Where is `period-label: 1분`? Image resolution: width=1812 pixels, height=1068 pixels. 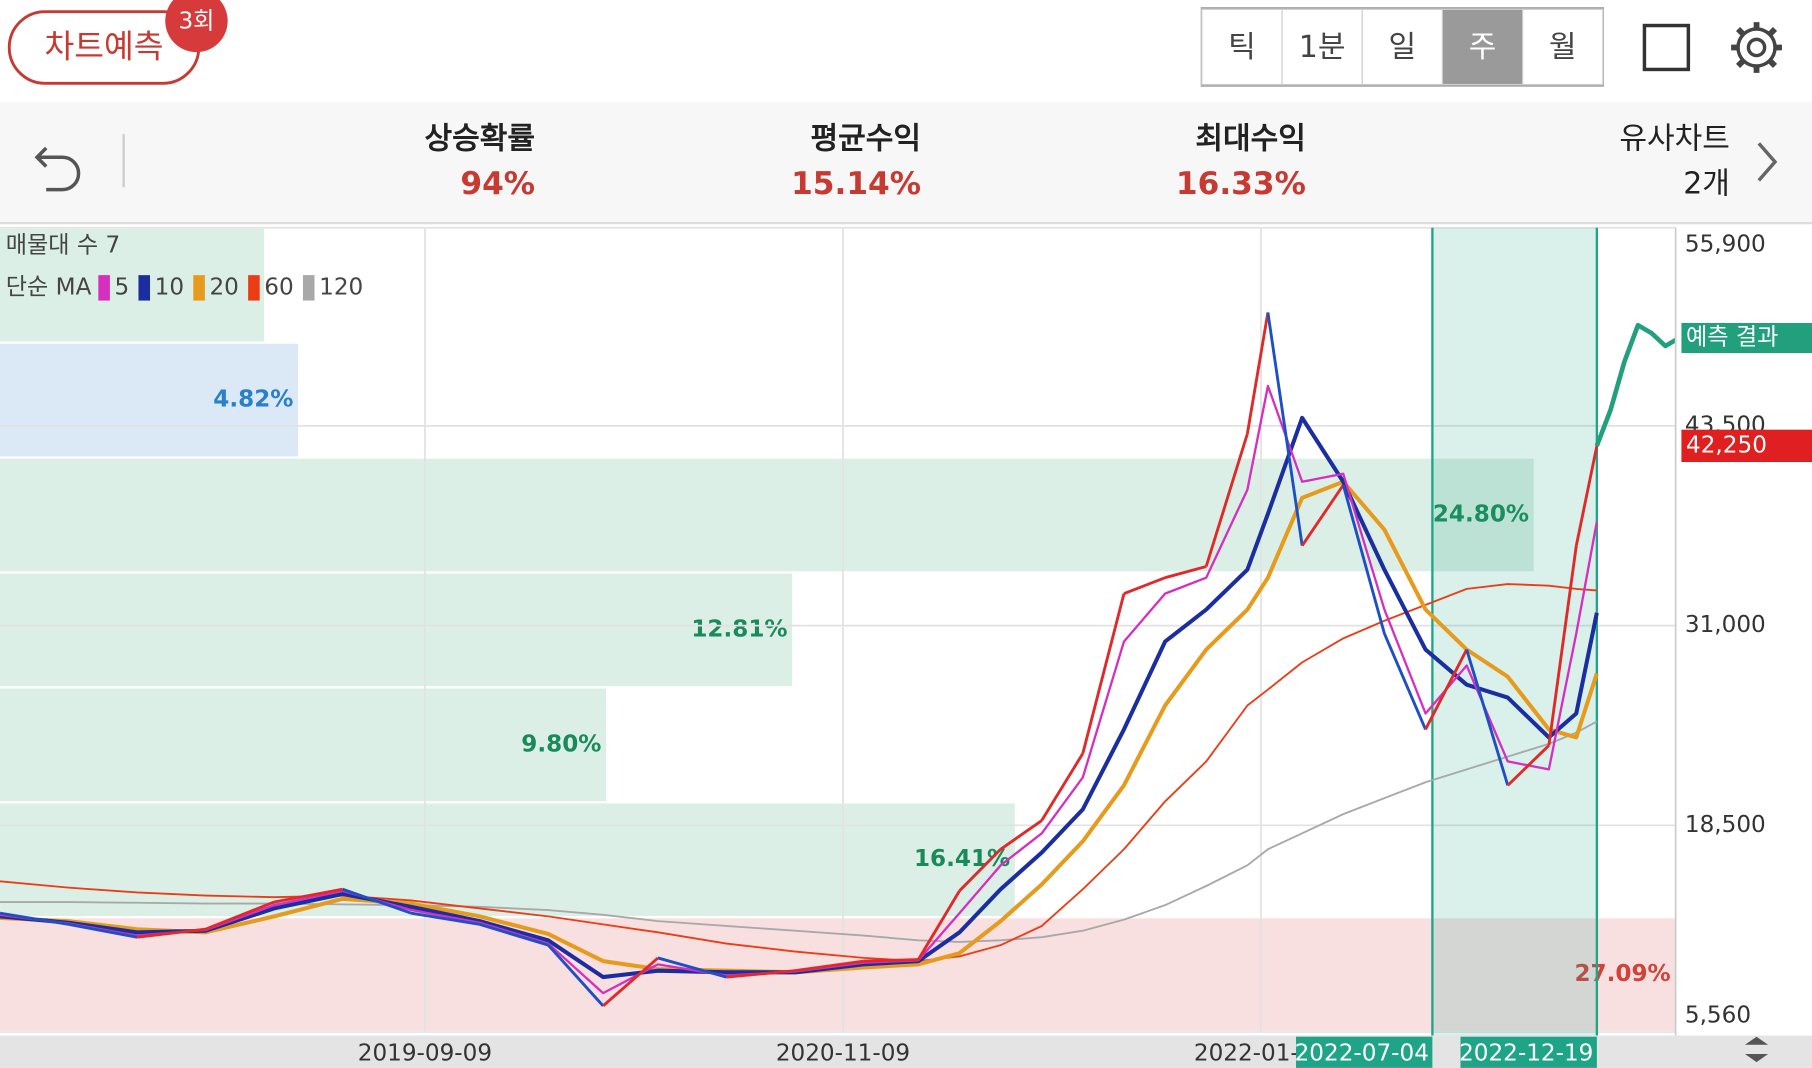
period-label: 1분 is located at coordinates (1322, 47).